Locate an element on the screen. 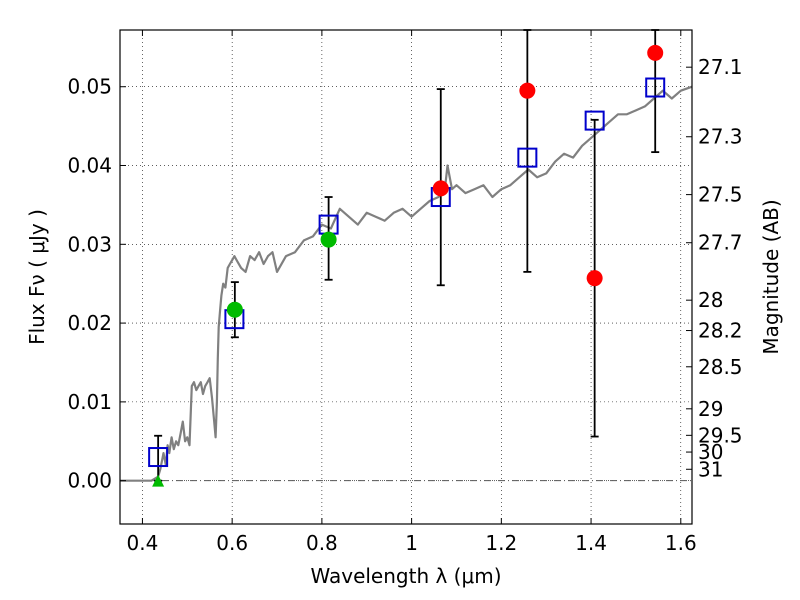  x-axis-label: Wavelength λ (μm) is located at coordinates (405, 576).